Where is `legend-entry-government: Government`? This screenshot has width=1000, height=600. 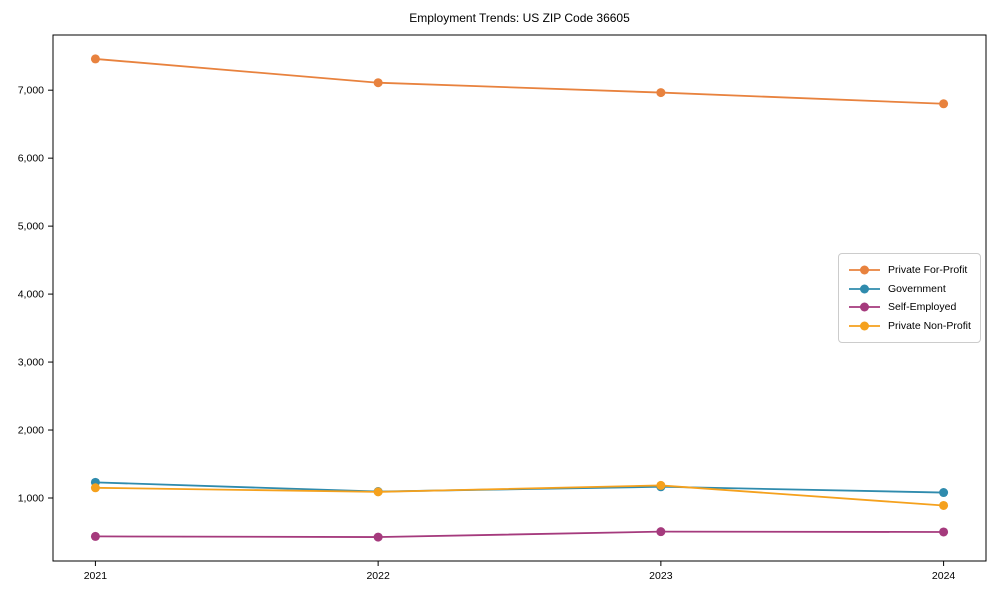
legend-entry-government: Government is located at coordinates (909, 289).